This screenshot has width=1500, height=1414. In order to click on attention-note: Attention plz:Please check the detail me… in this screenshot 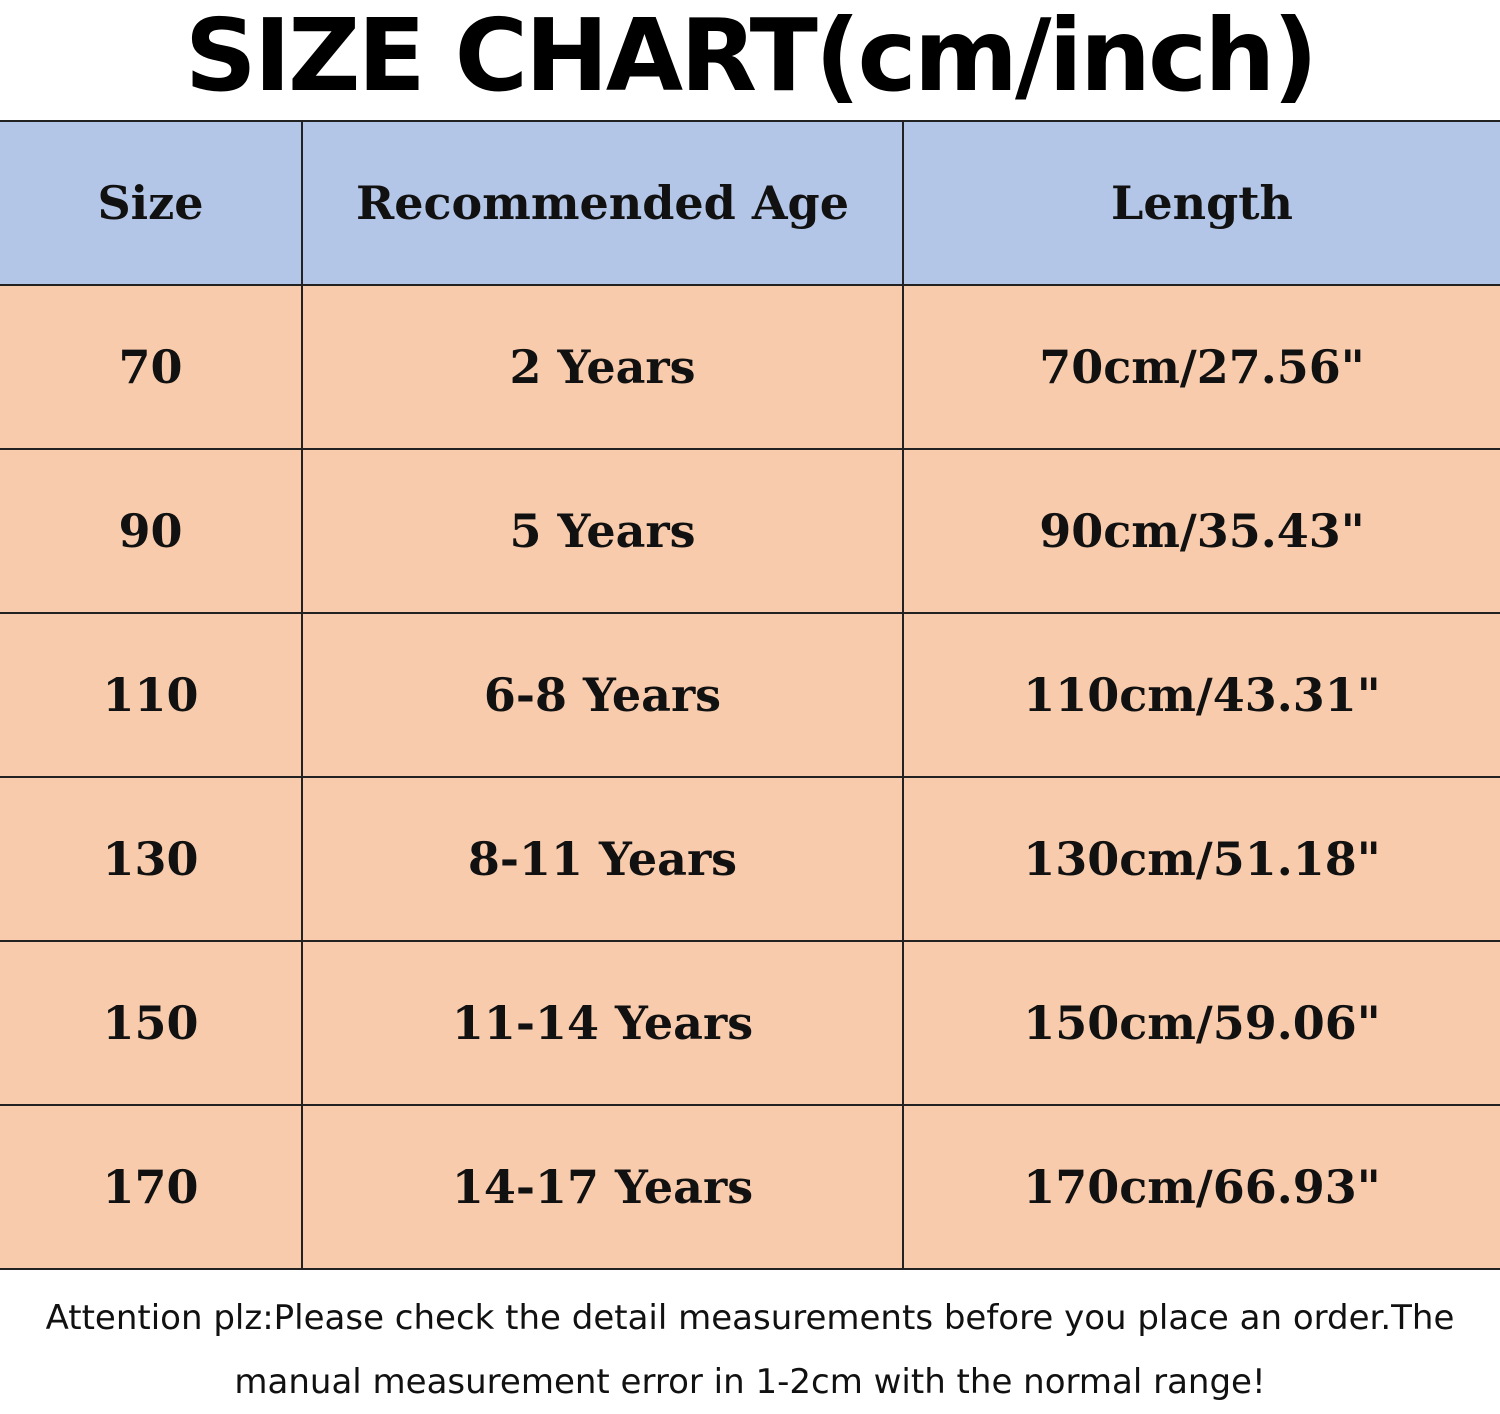, I will do `click(750, 1350)`.